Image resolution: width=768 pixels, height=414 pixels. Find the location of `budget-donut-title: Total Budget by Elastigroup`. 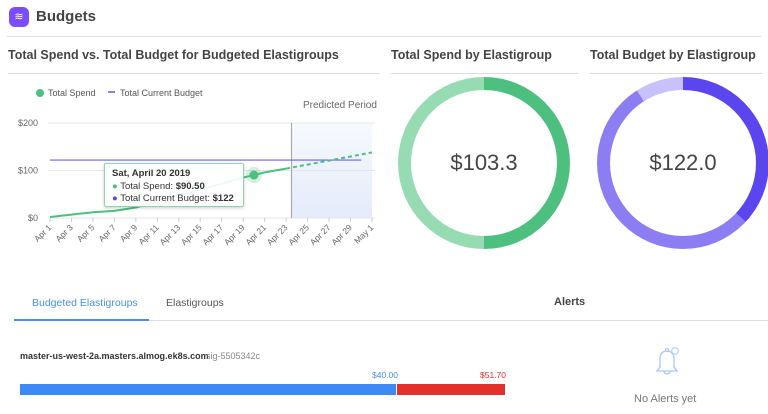

budget-donut-title: Total Budget by Elastigroup is located at coordinates (673, 55).